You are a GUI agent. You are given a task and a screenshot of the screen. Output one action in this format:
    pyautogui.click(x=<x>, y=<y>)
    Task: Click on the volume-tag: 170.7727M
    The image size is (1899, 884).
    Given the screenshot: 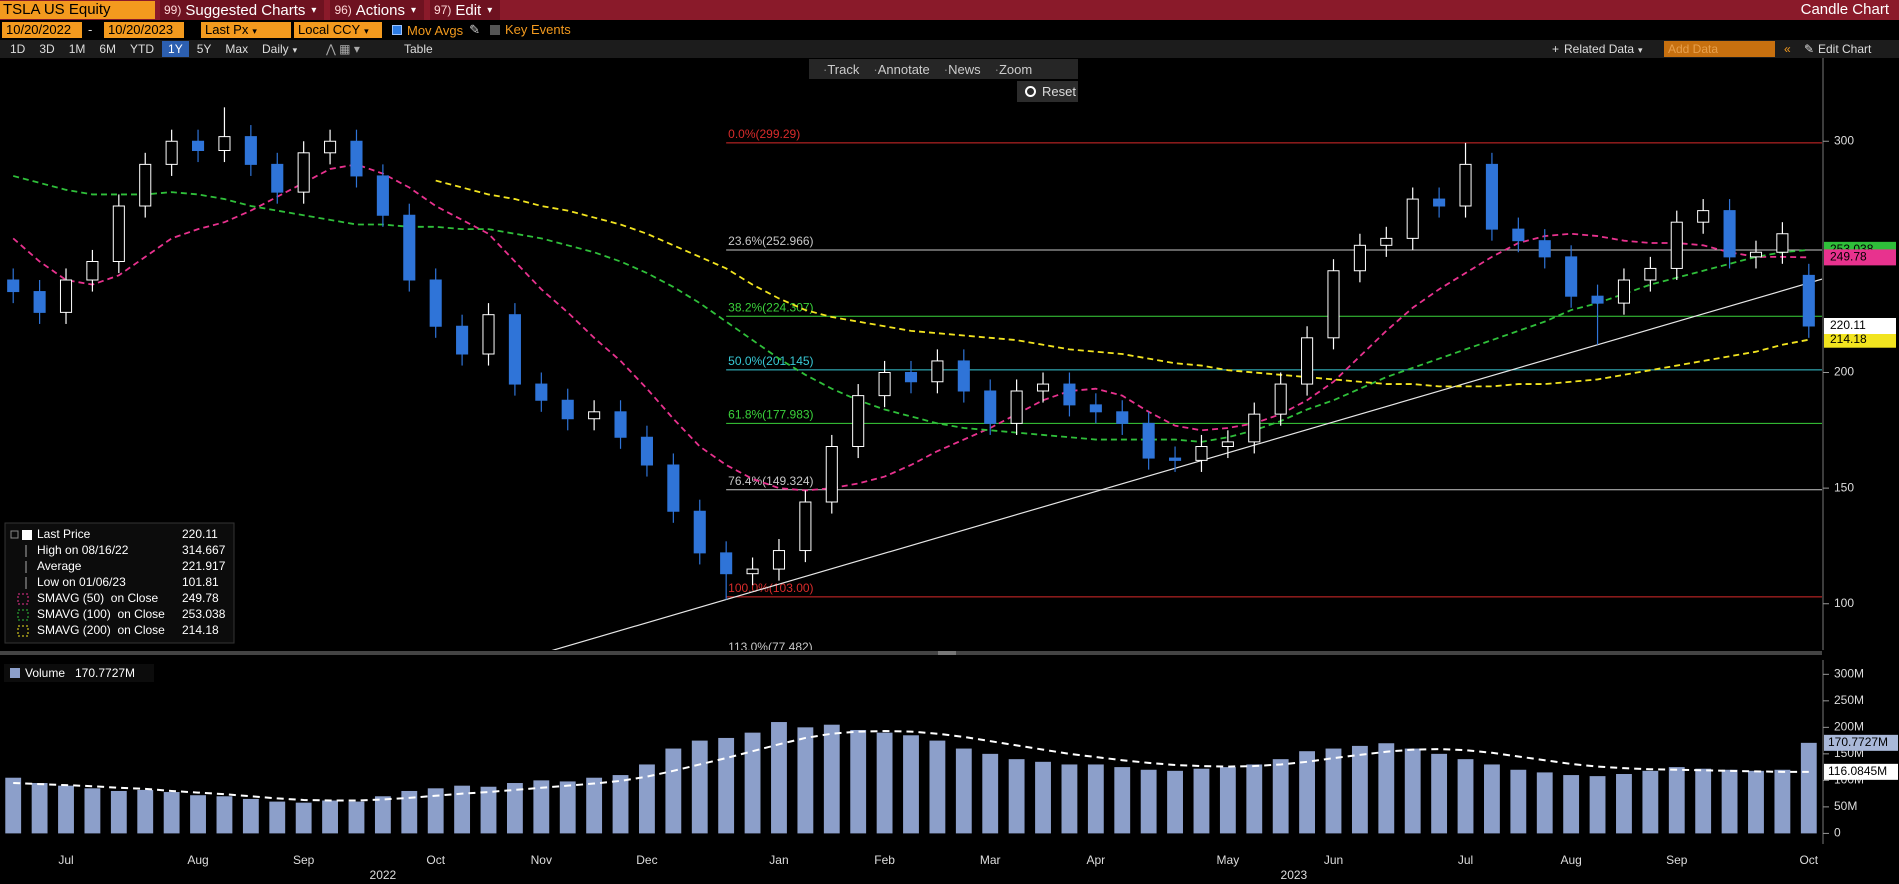 What is the action you would take?
    pyautogui.click(x=1858, y=742)
    